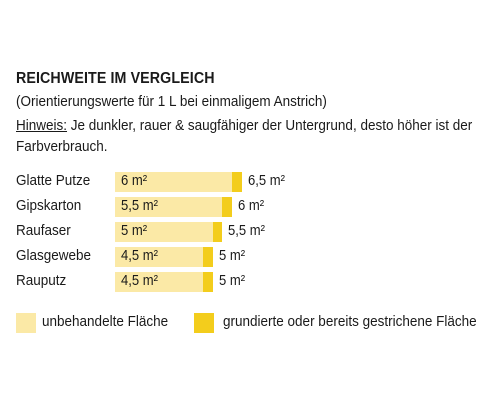 Image resolution: width=500 pixels, height=400 pixels. I want to click on value-label-unprimed: 6 m², so click(134, 181).